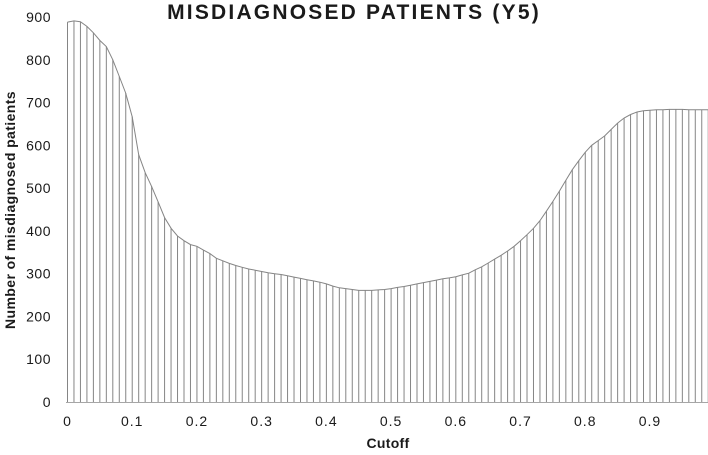 This screenshot has height=455, width=708. I want to click on y-tick-label: 700, so click(38, 103).